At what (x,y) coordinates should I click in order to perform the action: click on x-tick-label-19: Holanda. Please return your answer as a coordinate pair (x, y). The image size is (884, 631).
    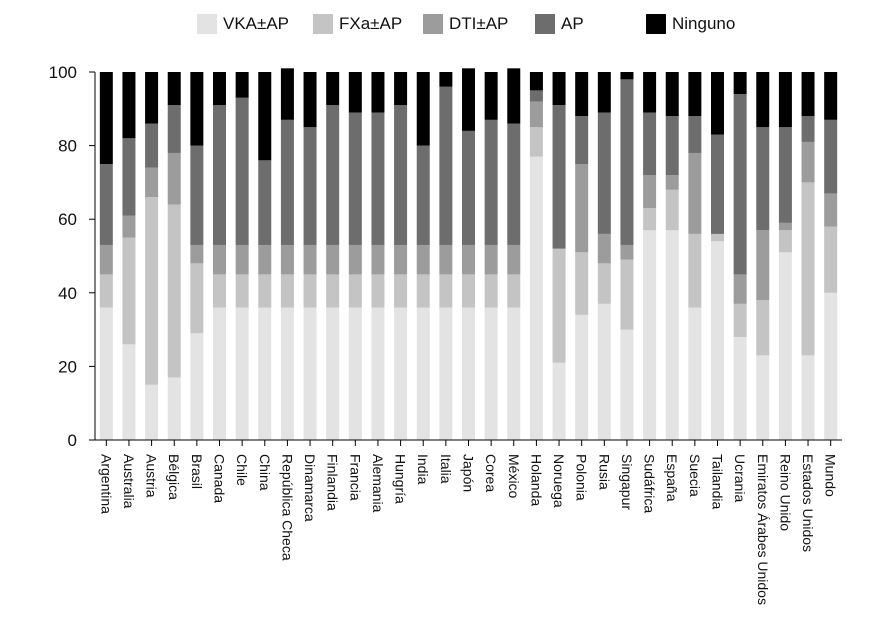
    Looking at the image, I should click on (536, 480).